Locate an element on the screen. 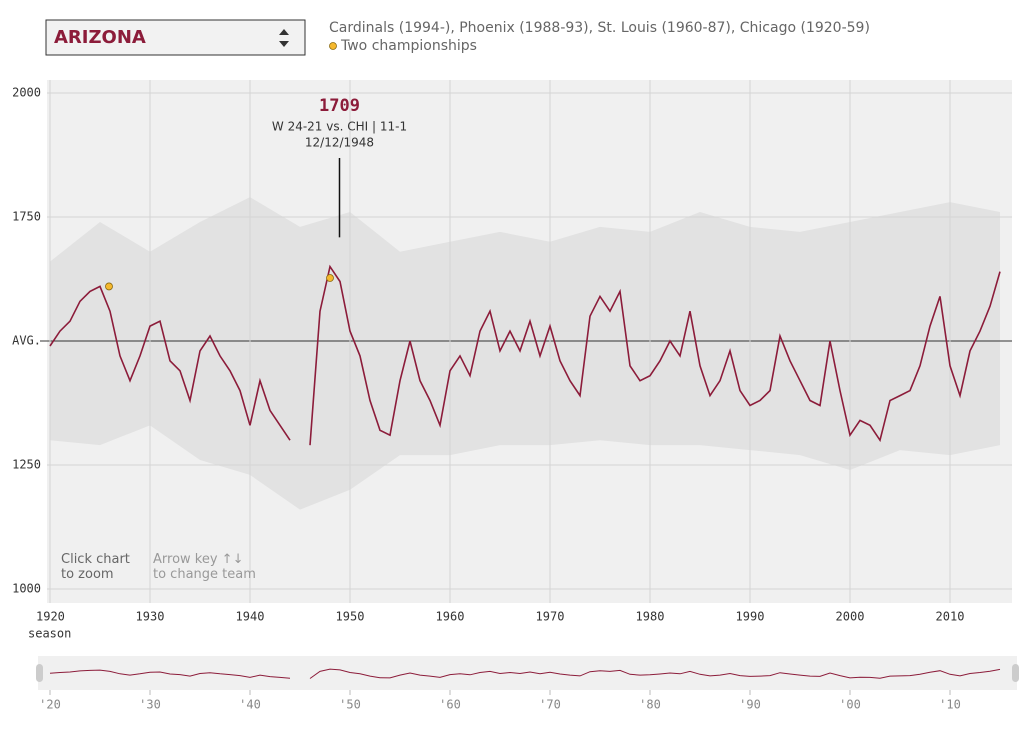 The width and height of the screenshot is (1022, 729). legend-label: Two championships is located at coordinates (408, 46).